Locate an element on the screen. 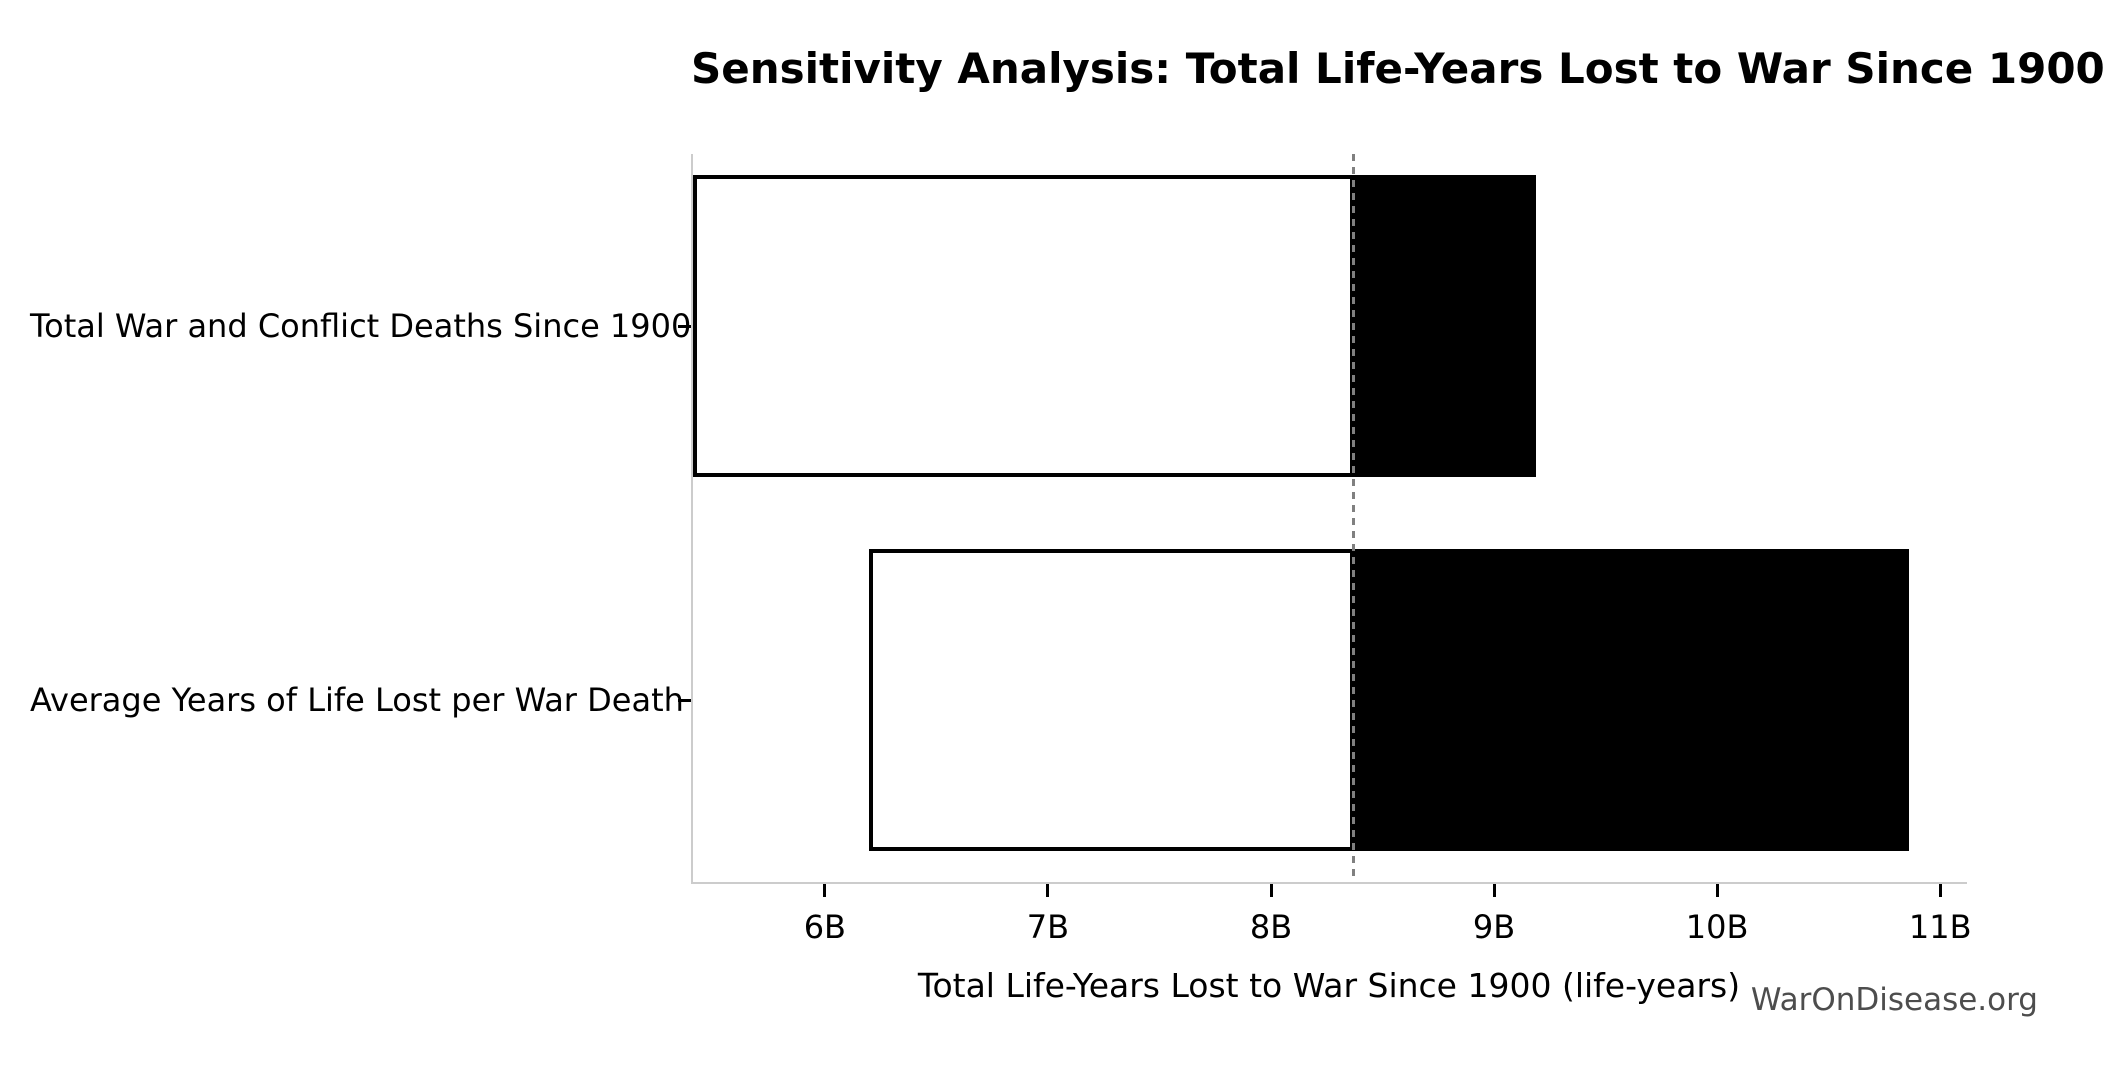 This screenshot has height=1075, width=2105. x-tick-label: 7B is located at coordinates (1048, 927).